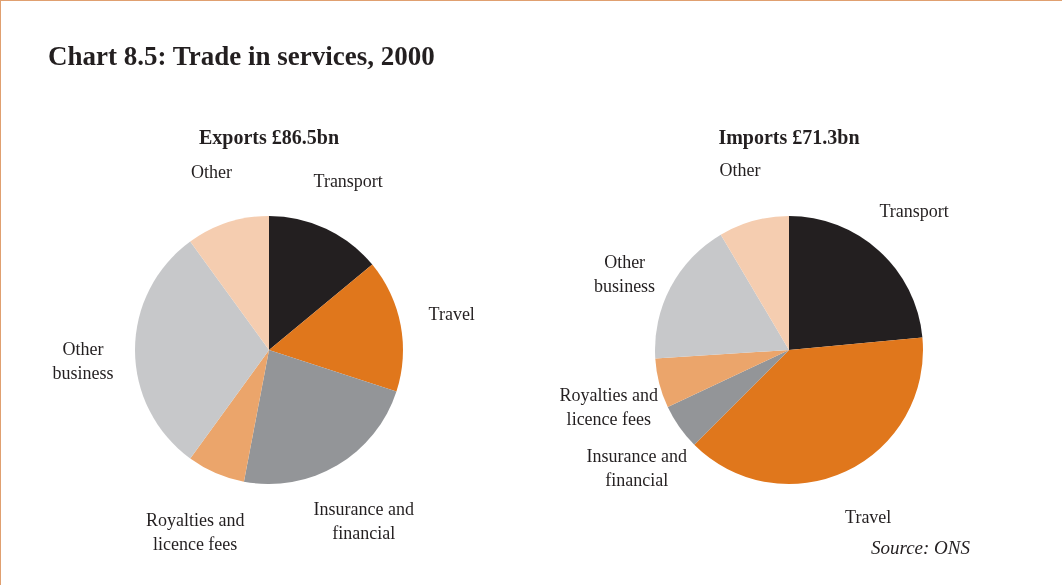 The width and height of the screenshot is (1062, 585). Describe the element at coordinates (269, 137) in the screenshot. I see `chart-subtitle: Exports £86.5bn` at that location.